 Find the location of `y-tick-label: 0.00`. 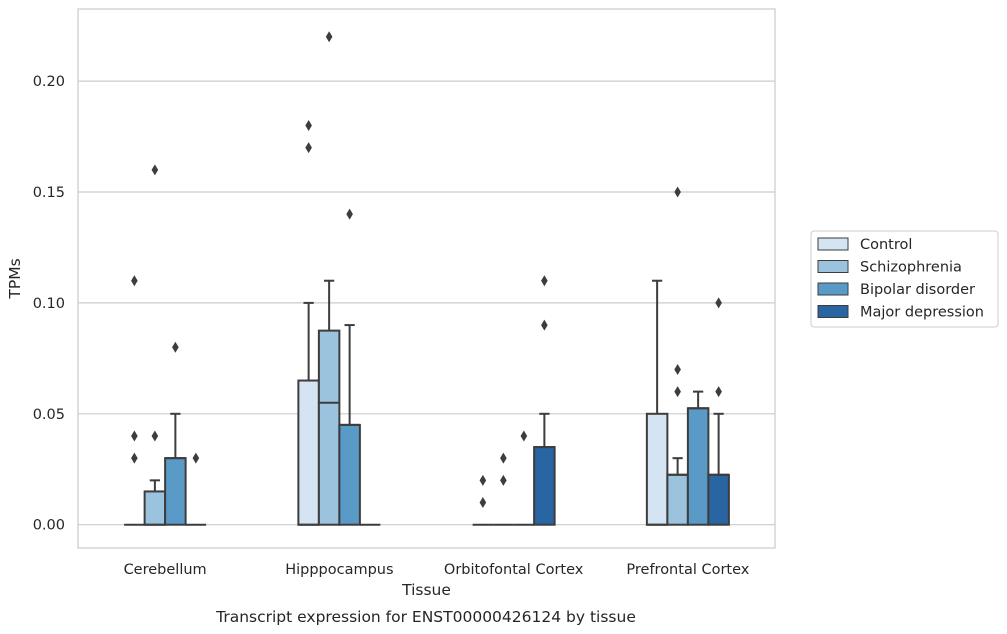

y-tick-label: 0.00 is located at coordinates (49, 526).